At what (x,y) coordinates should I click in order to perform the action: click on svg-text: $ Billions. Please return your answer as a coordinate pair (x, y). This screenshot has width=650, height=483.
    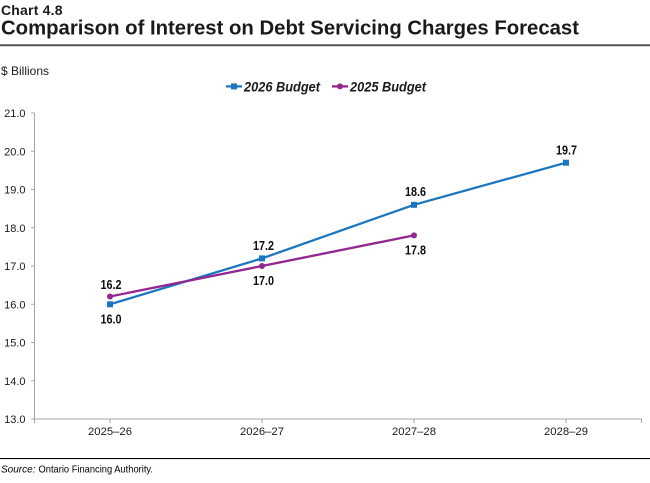
    Looking at the image, I should click on (25, 71).